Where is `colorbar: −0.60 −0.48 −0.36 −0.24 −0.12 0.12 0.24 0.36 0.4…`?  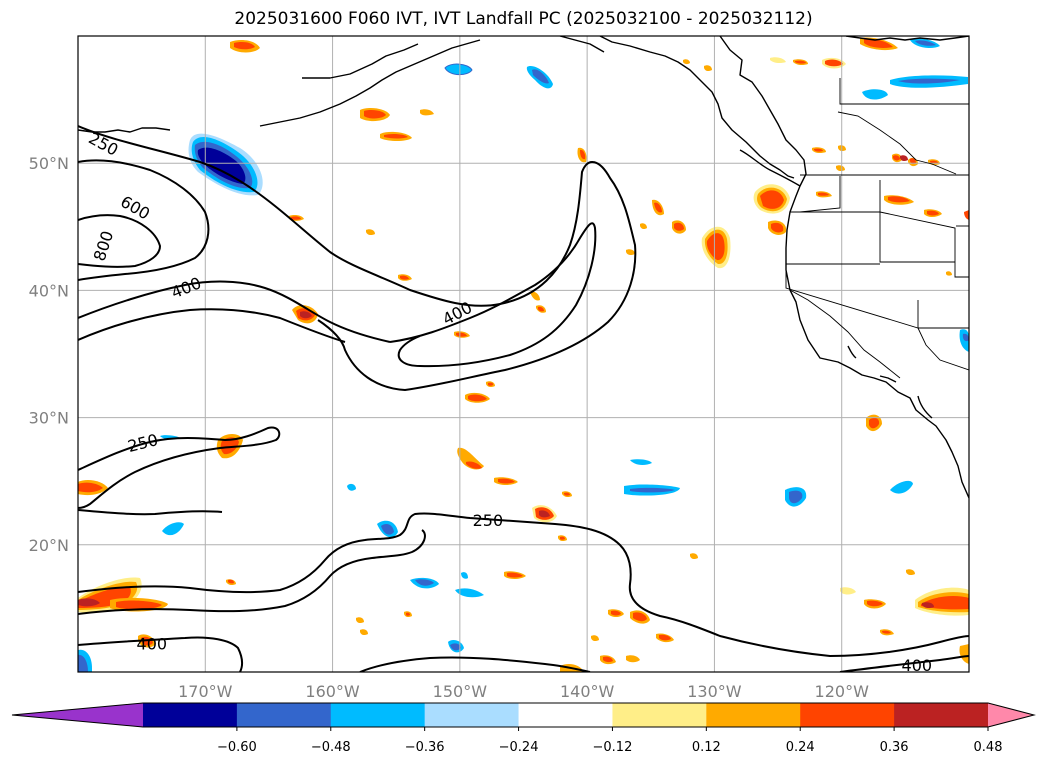
colorbar: −0.60 −0.48 −0.36 −0.24 −0.12 0.12 0.24 0.36 0.4… is located at coordinates (523, 728).